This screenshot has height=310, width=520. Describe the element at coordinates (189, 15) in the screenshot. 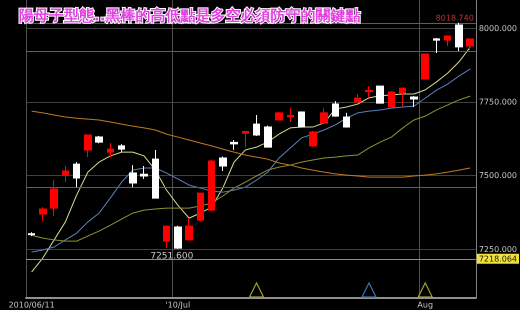

I see `text: 陽母子型態..黑棒的高低點是多空必須防守的關鍵點` at that location.